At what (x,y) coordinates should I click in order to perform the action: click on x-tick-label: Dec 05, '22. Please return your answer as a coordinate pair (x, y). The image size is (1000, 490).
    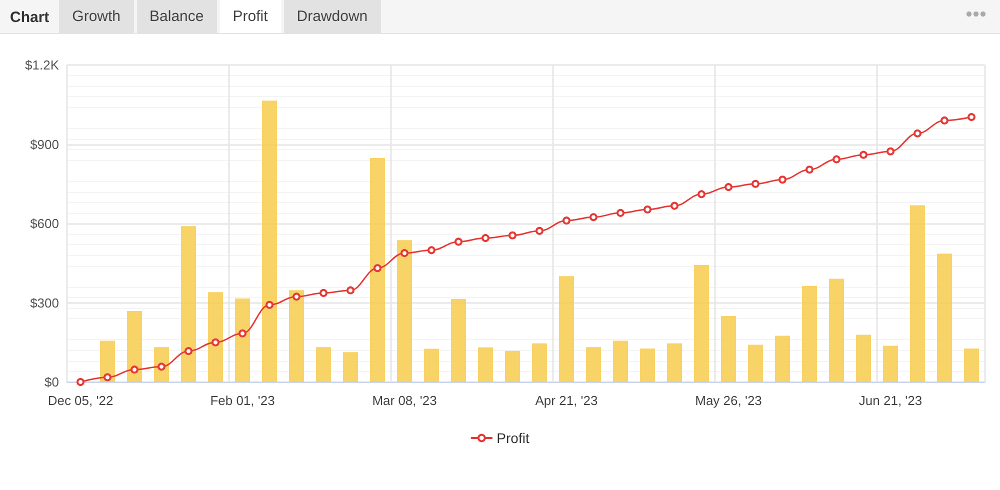
    Looking at the image, I should click on (81, 400).